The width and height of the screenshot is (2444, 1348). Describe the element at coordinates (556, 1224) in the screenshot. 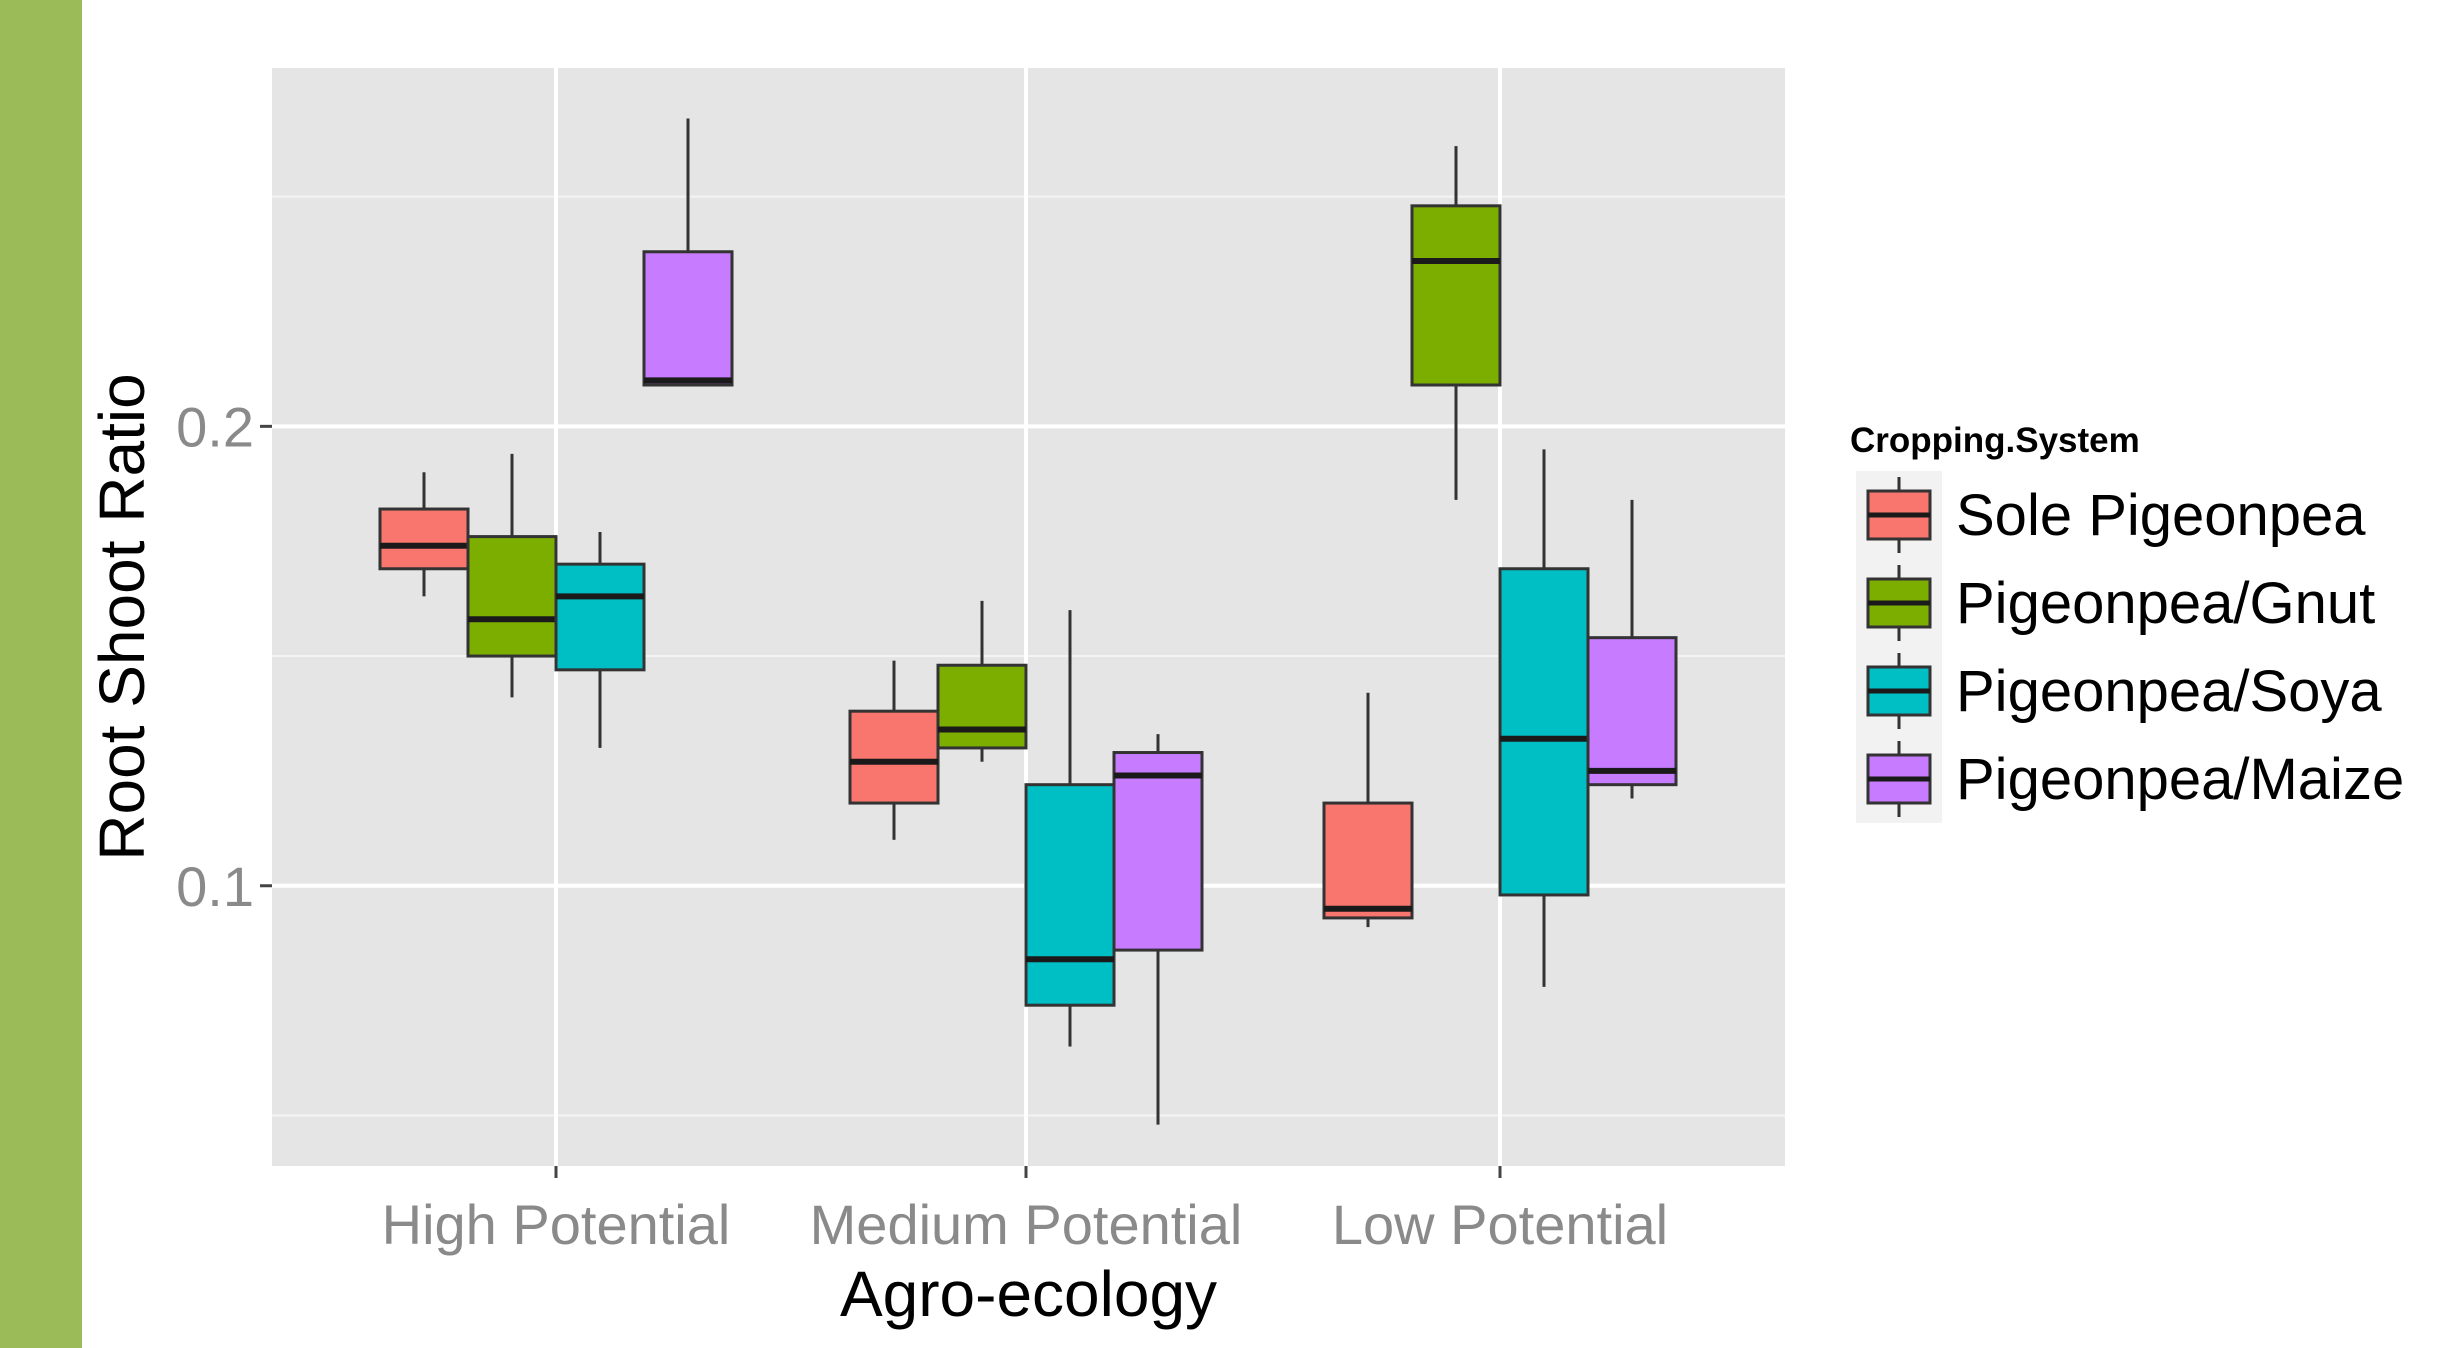

I see `x-tick-label: High Potential` at that location.